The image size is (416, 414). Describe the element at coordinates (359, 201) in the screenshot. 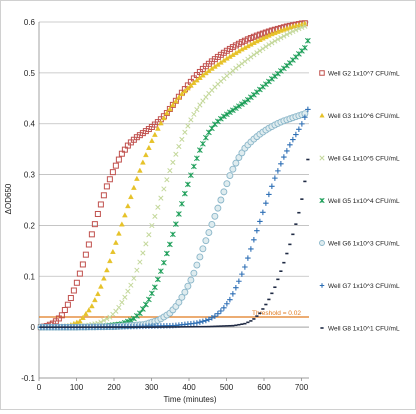

I see `legend-item: Well G5 1x10^4 CFU/mL` at that location.